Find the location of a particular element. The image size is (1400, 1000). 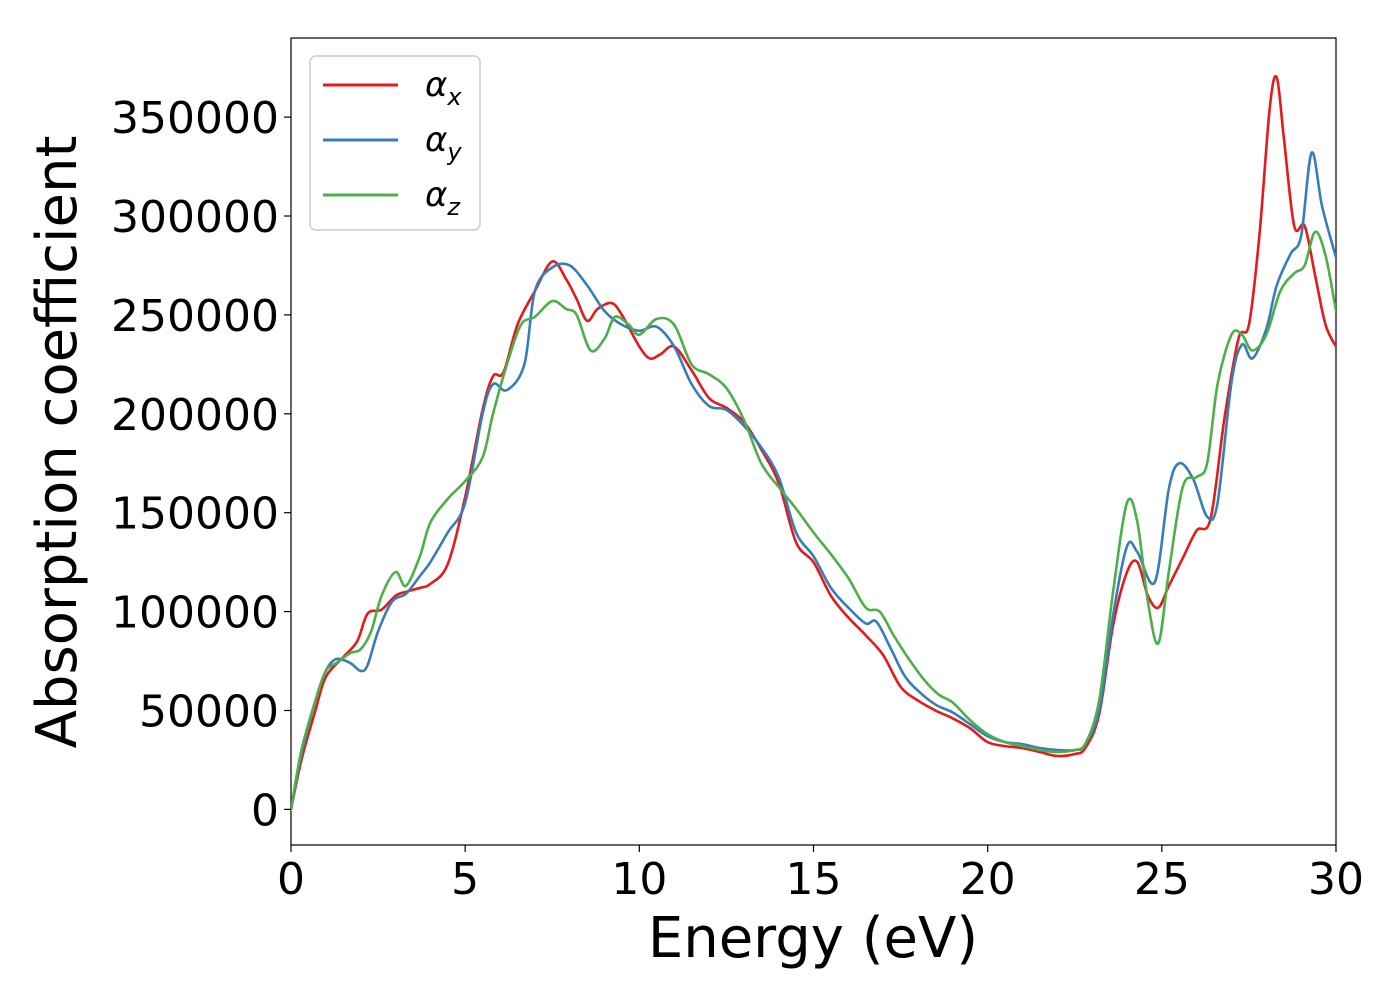

legend-label-subscript: z is located at coordinates (453, 207).